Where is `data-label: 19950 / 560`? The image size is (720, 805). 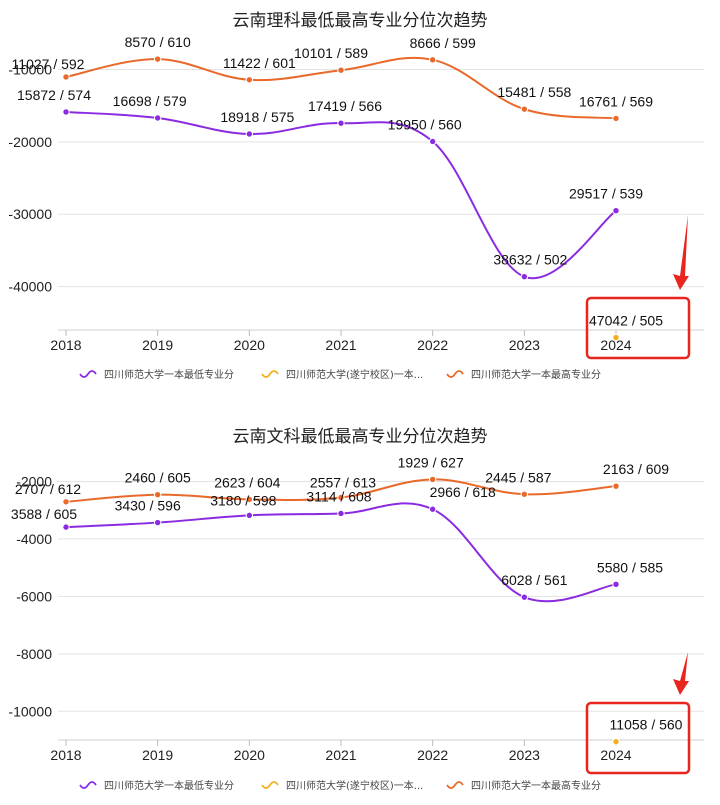
data-label: 19950 / 560 is located at coordinates (425, 124).